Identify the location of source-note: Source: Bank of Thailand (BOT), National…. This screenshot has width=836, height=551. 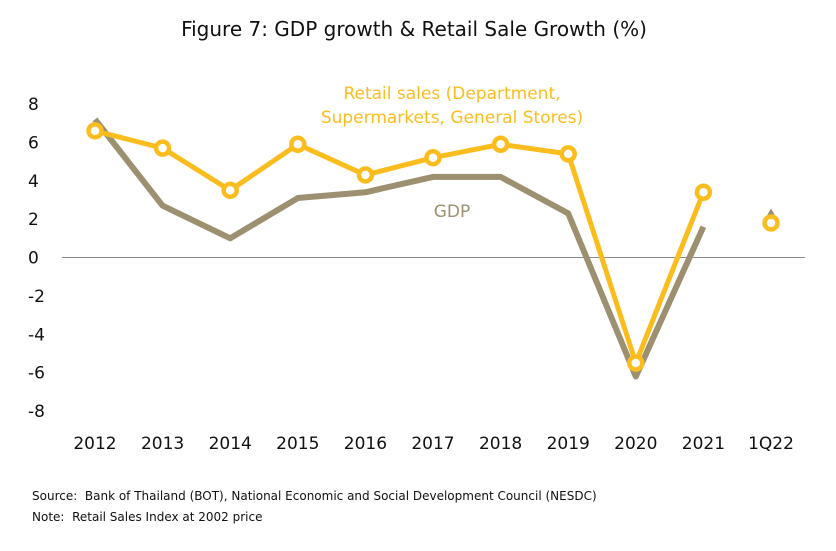
(314, 496).